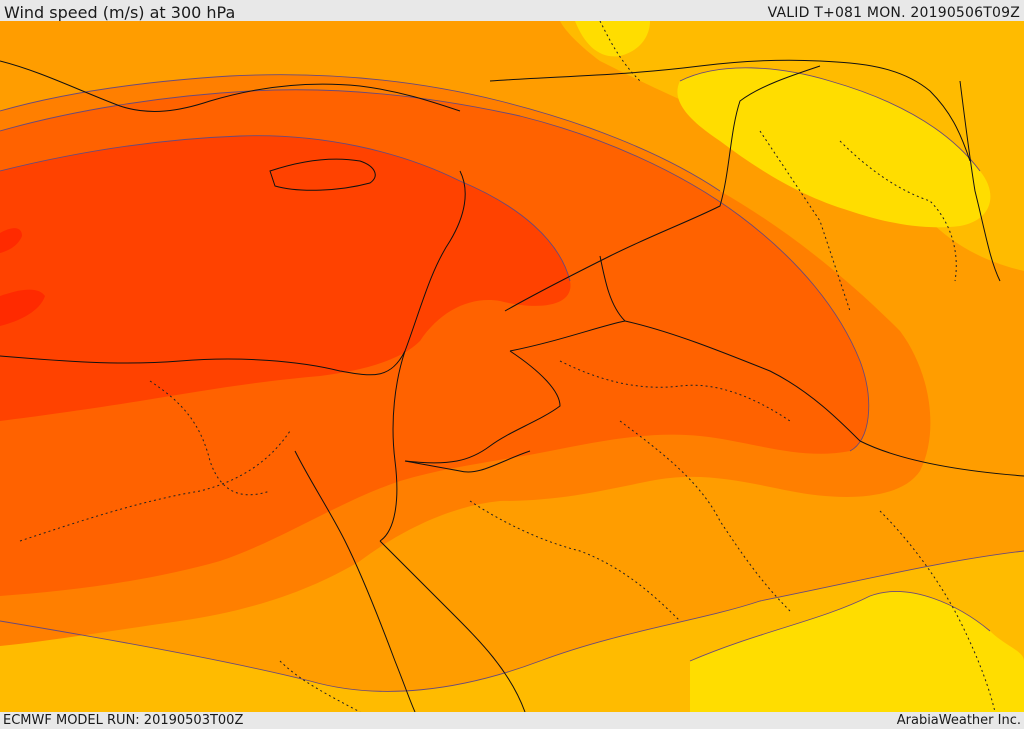  What do you see at coordinates (11, 240) in the screenshot?
I see `wind-band-7-edge` at bounding box center [11, 240].